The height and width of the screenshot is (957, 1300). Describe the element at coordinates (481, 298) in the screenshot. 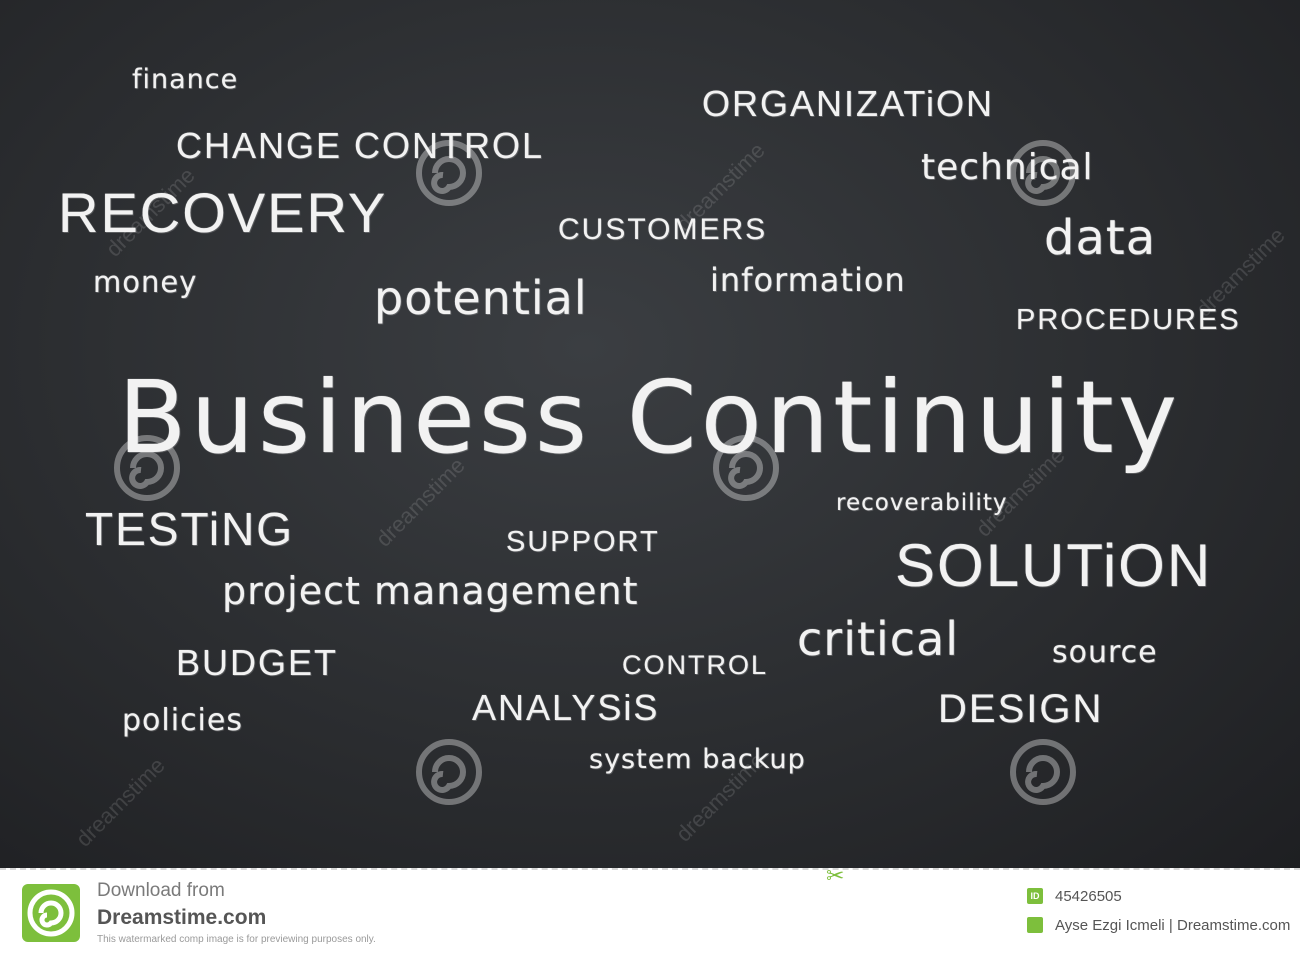

I see `word-potential: potential` at that location.